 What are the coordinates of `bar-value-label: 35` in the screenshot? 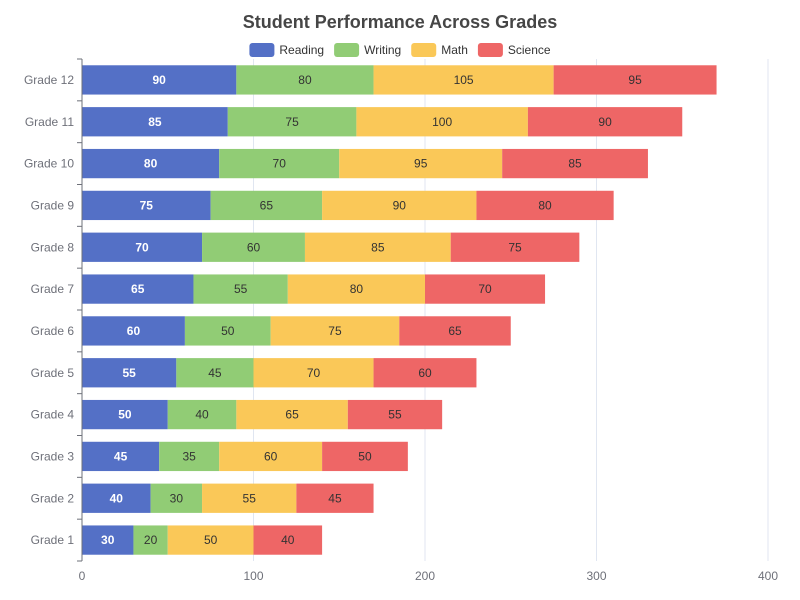 It's located at (190, 456).